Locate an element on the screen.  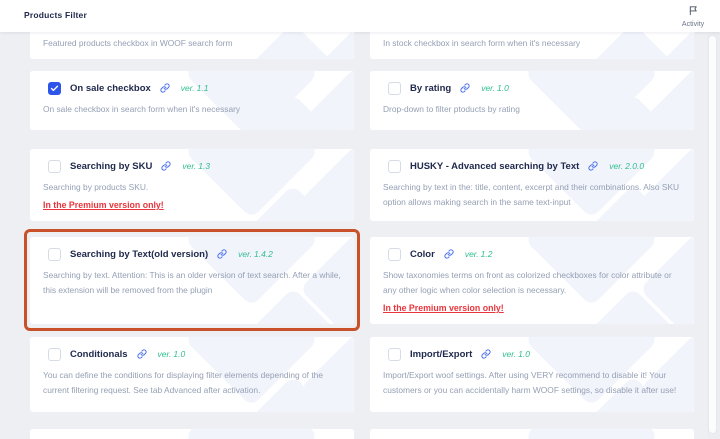
scrollbar-thumb is located at coordinates (712, 234).